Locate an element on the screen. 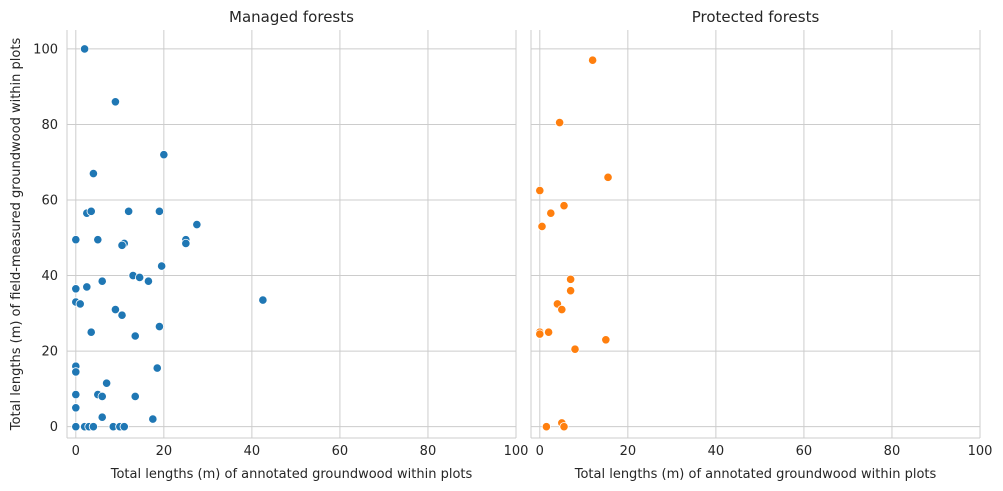 This screenshot has width=1003, height=491. data-points is located at coordinates (574, 243).